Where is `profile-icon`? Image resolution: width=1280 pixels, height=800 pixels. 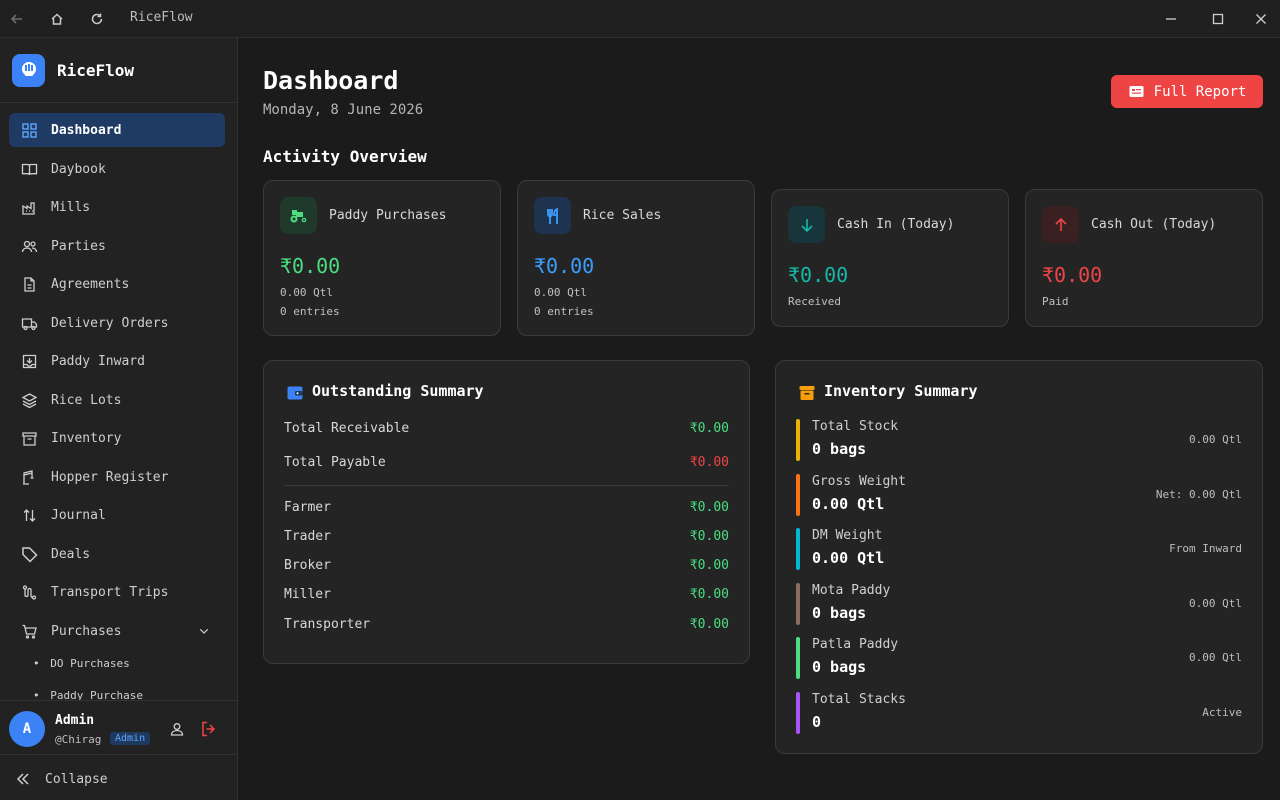
profile-icon is located at coordinates (177, 729).